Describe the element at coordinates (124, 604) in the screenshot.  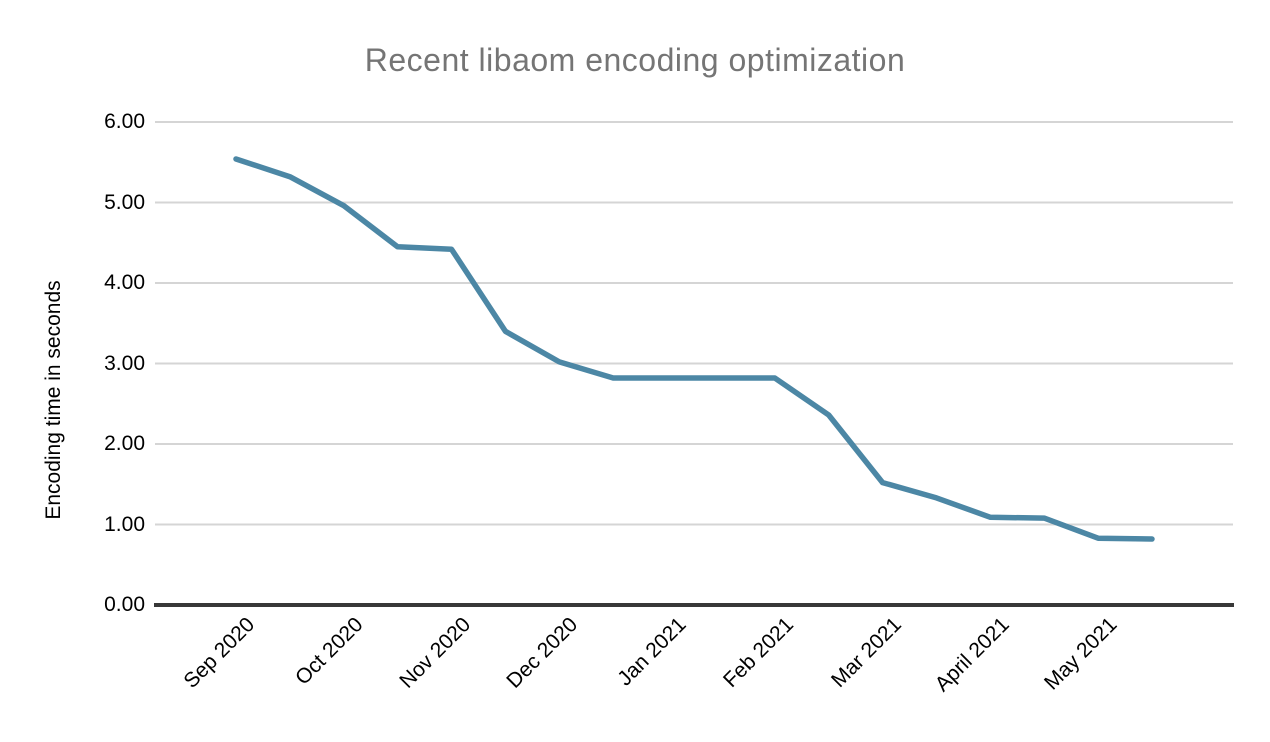
I see `y-tick-label: 0.00` at that location.